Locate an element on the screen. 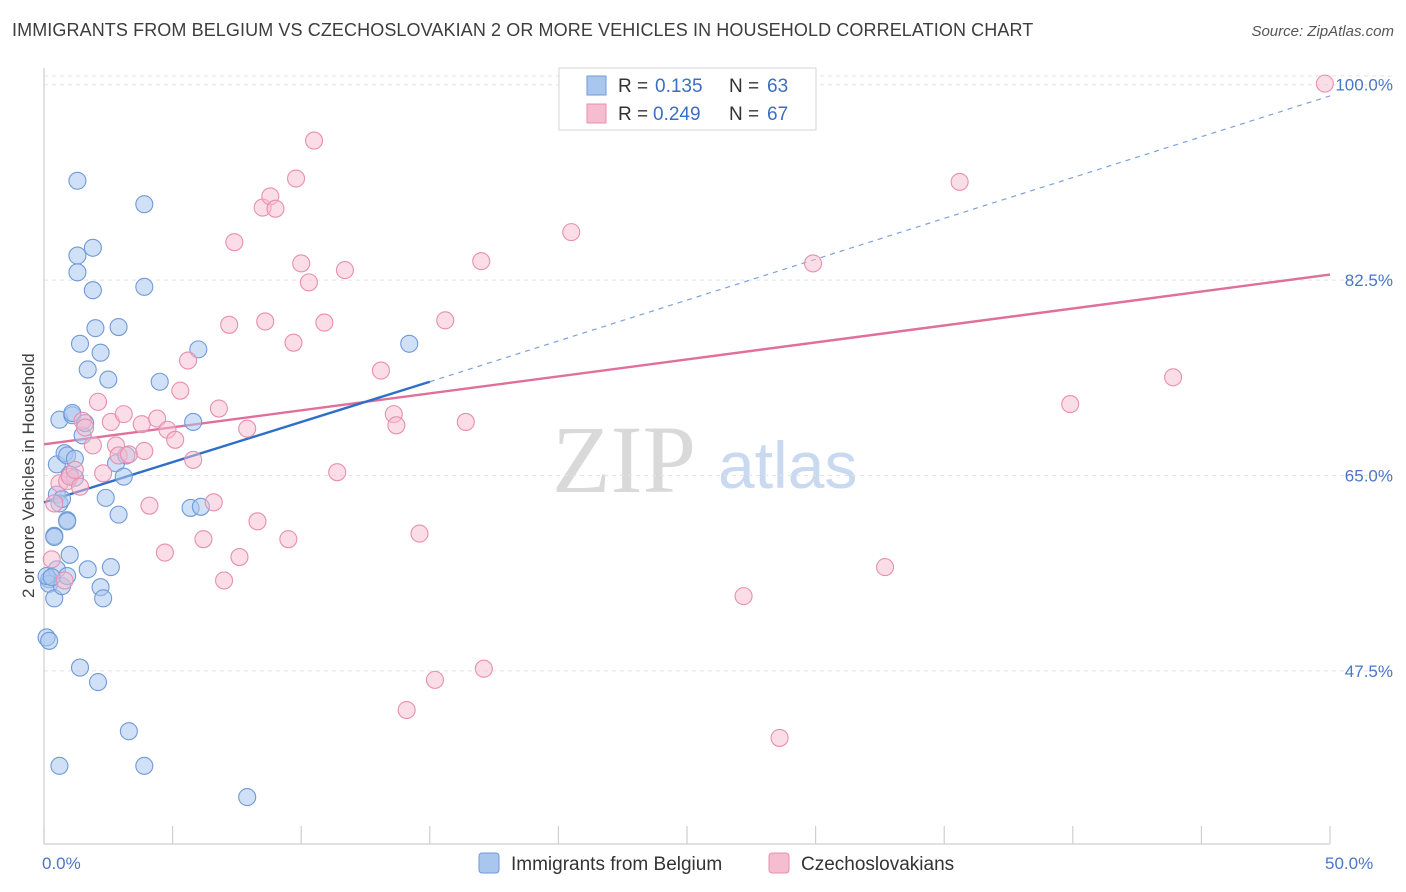 The height and width of the screenshot is (892, 1406). y-axis-label: 2 or more Vehicles in Household is located at coordinates (28, 475).